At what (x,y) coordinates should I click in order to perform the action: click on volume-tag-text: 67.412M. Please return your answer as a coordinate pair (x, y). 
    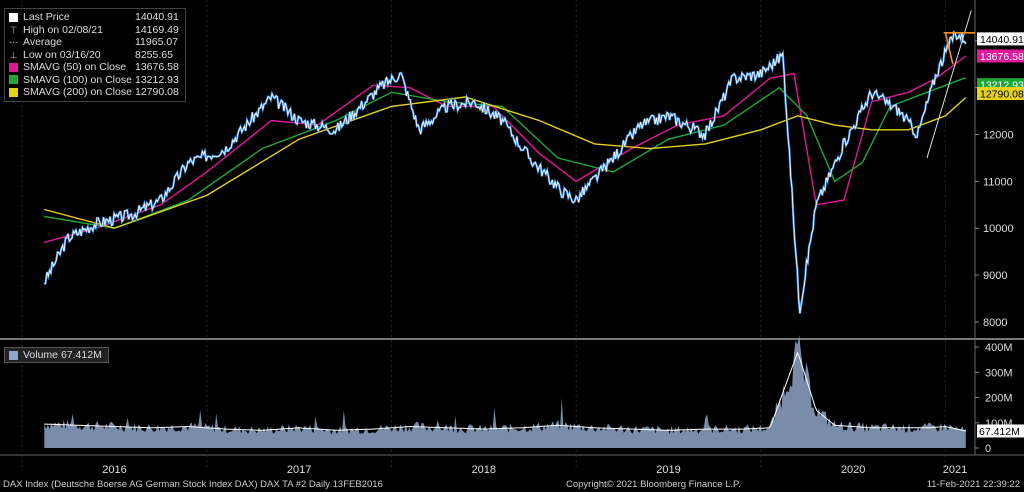
    Looking at the image, I should click on (999, 432).